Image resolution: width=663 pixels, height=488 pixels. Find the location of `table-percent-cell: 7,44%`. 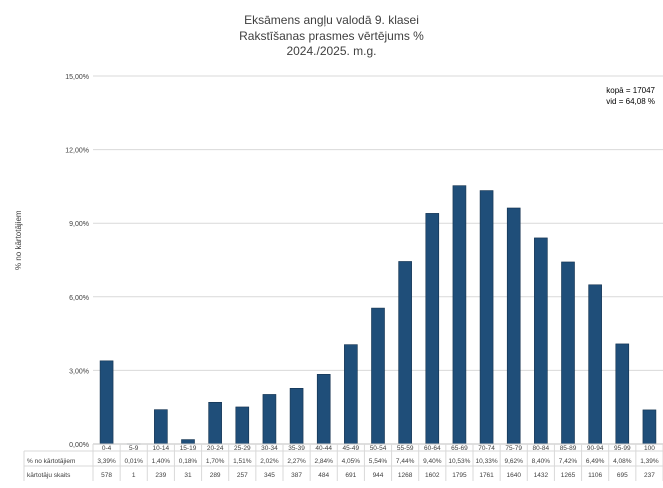

table-percent-cell: 7,44% is located at coordinates (405, 461).